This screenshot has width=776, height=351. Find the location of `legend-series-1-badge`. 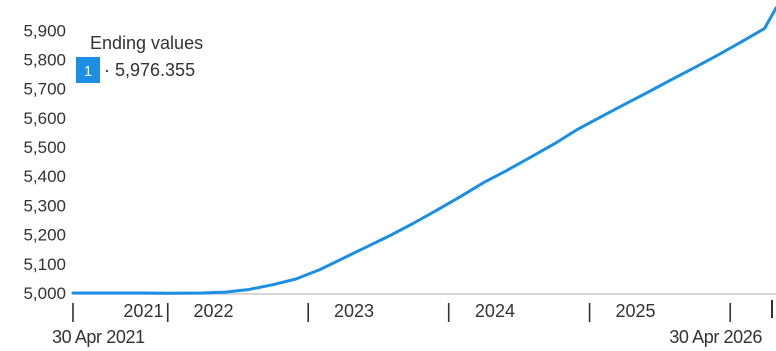

legend-series-1-badge is located at coordinates (88, 70).